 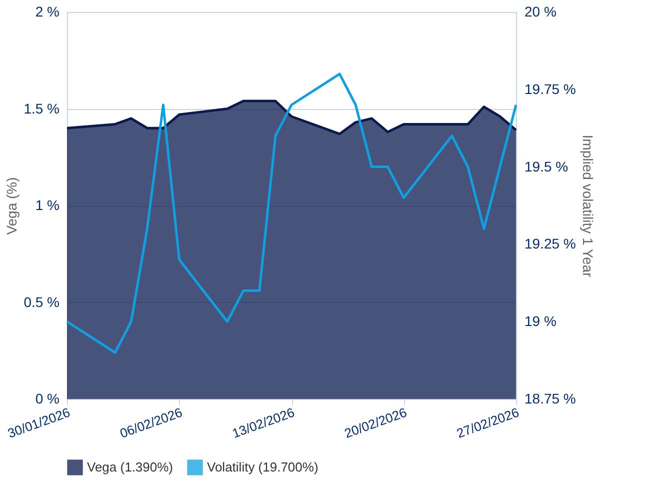 What do you see at coordinates (47, 12) in the screenshot?
I see `y-tick-label: 2 %` at bounding box center [47, 12].